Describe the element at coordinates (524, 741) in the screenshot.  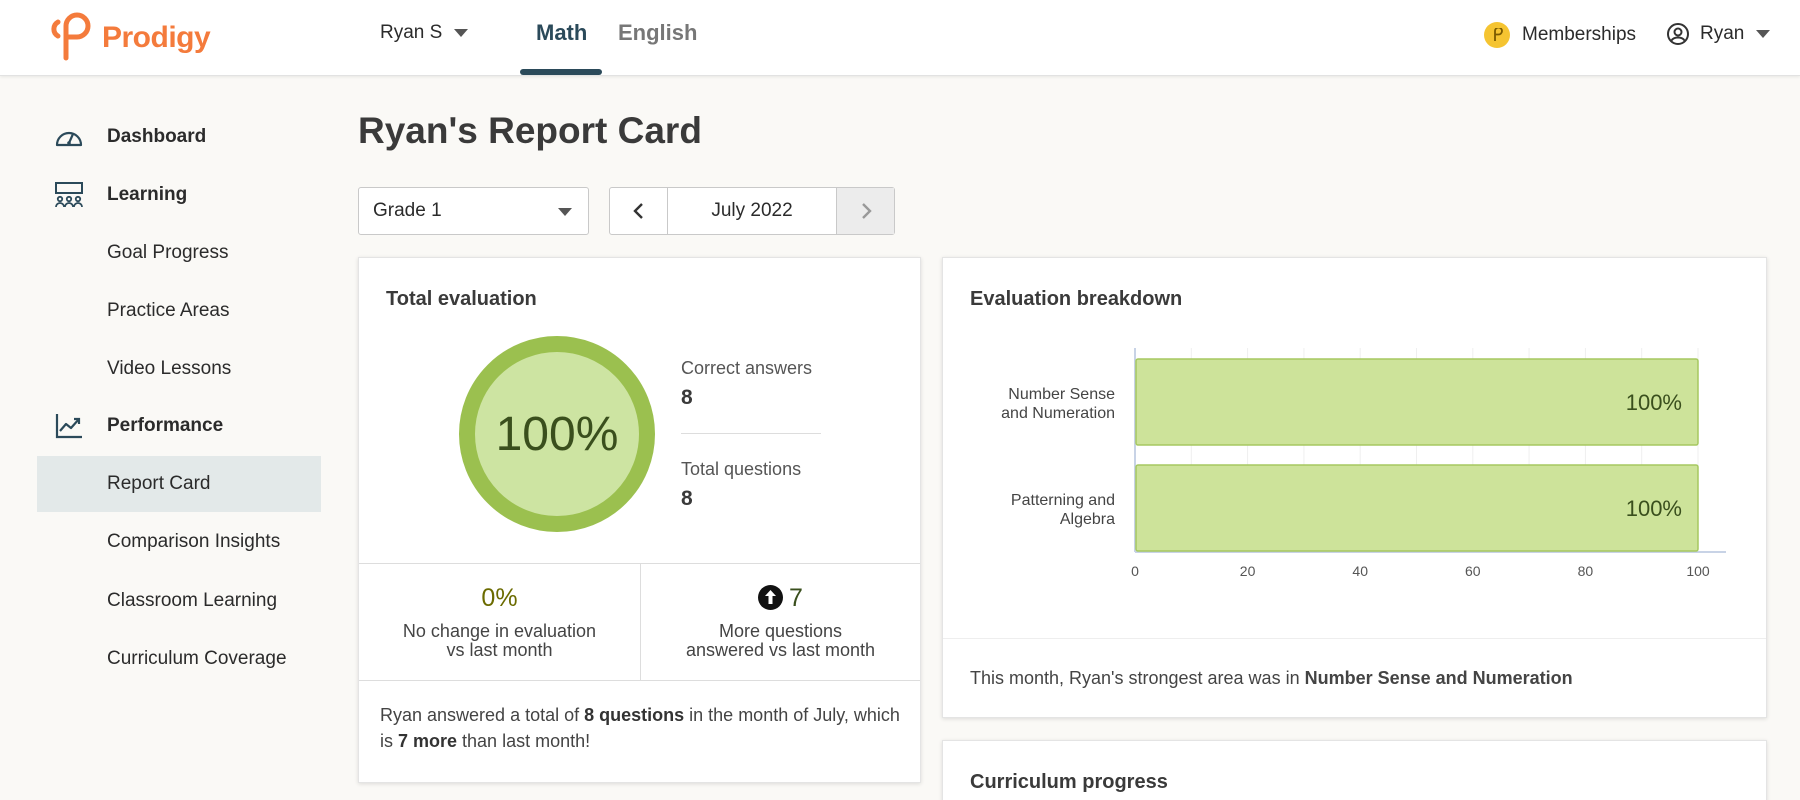
I see `summary-text: than last month!` at that location.